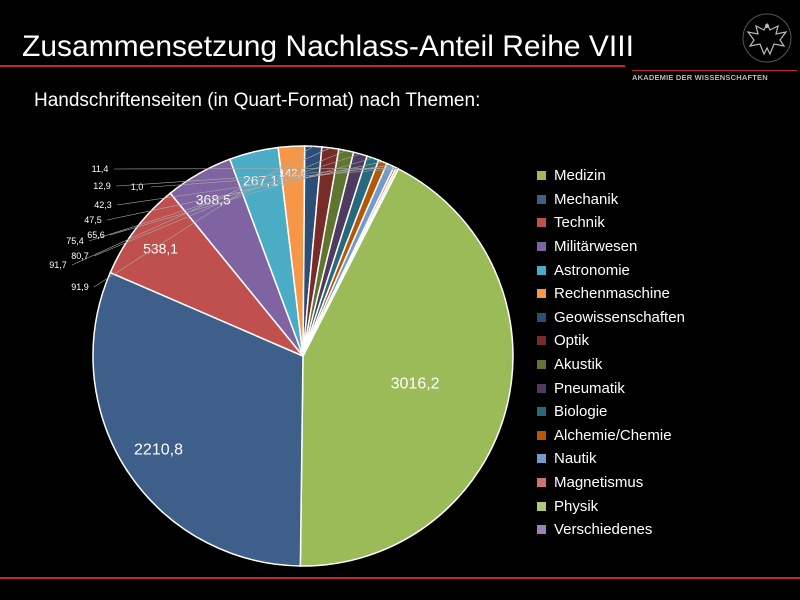  Describe the element at coordinates (611, 341) in the screenshot. I see `legend-item: Optik` at that location.